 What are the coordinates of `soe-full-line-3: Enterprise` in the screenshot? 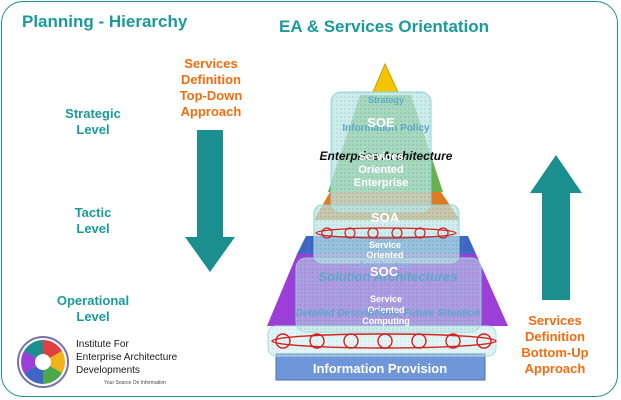 It's located at (381, 183).